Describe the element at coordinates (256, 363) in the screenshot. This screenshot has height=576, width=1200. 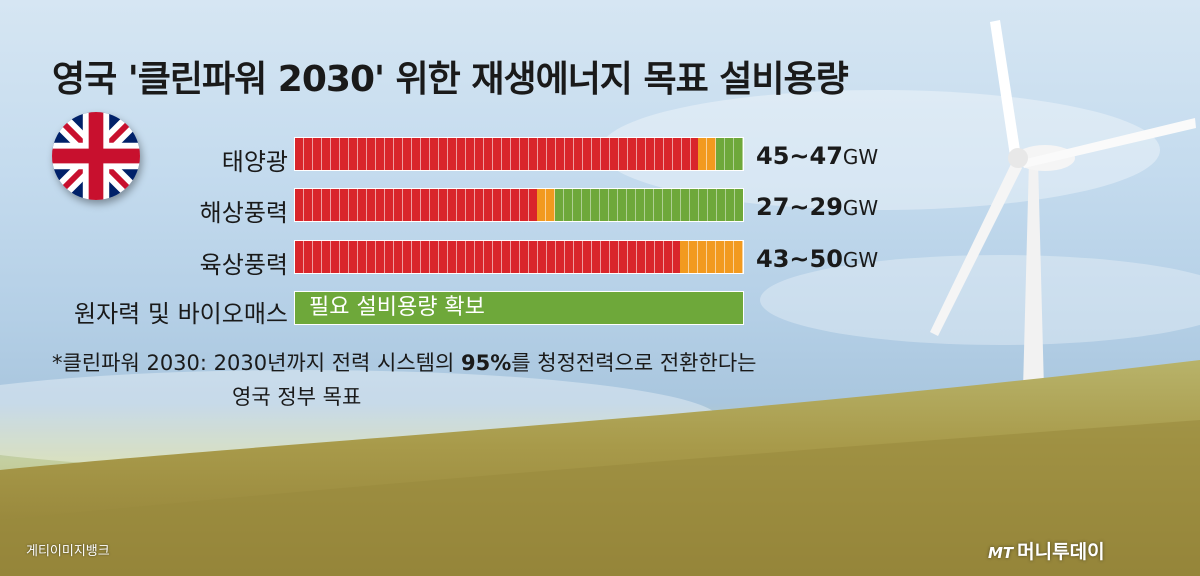
I see `footnote-prefix: *클린파워 2030: 2030년까지 전력 시스템의` at that location.